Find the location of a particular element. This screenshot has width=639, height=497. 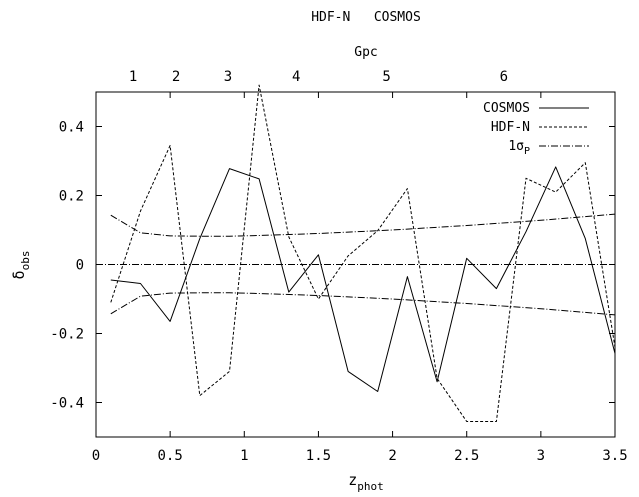

x2-tick-label: 2 is located at coordinates (176, 77).